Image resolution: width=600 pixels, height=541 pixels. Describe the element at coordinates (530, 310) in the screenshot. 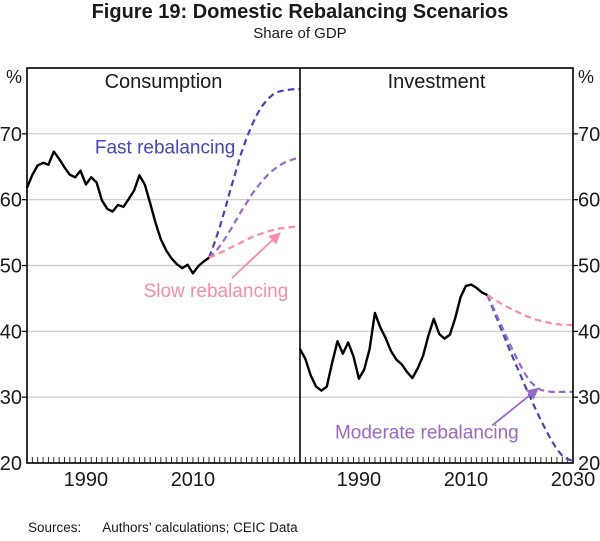

I see `investment-slow-rebalancing-series` at that location.